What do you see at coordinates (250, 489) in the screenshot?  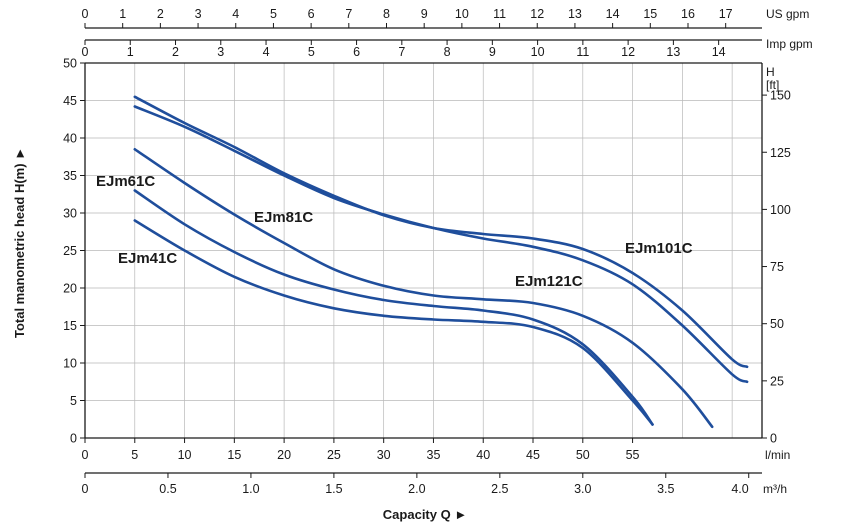 I see `m3h-tick-label: 1.0` at bounding box center [250, 489].